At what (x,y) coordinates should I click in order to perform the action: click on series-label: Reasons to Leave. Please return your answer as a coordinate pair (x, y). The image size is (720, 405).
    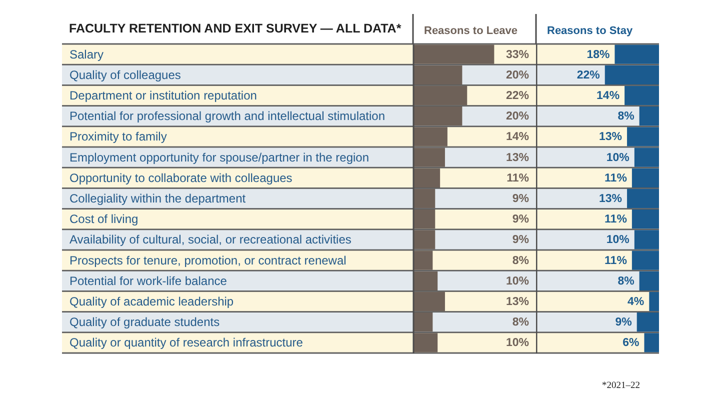
    Looking at the image, I should click on (471, 31).